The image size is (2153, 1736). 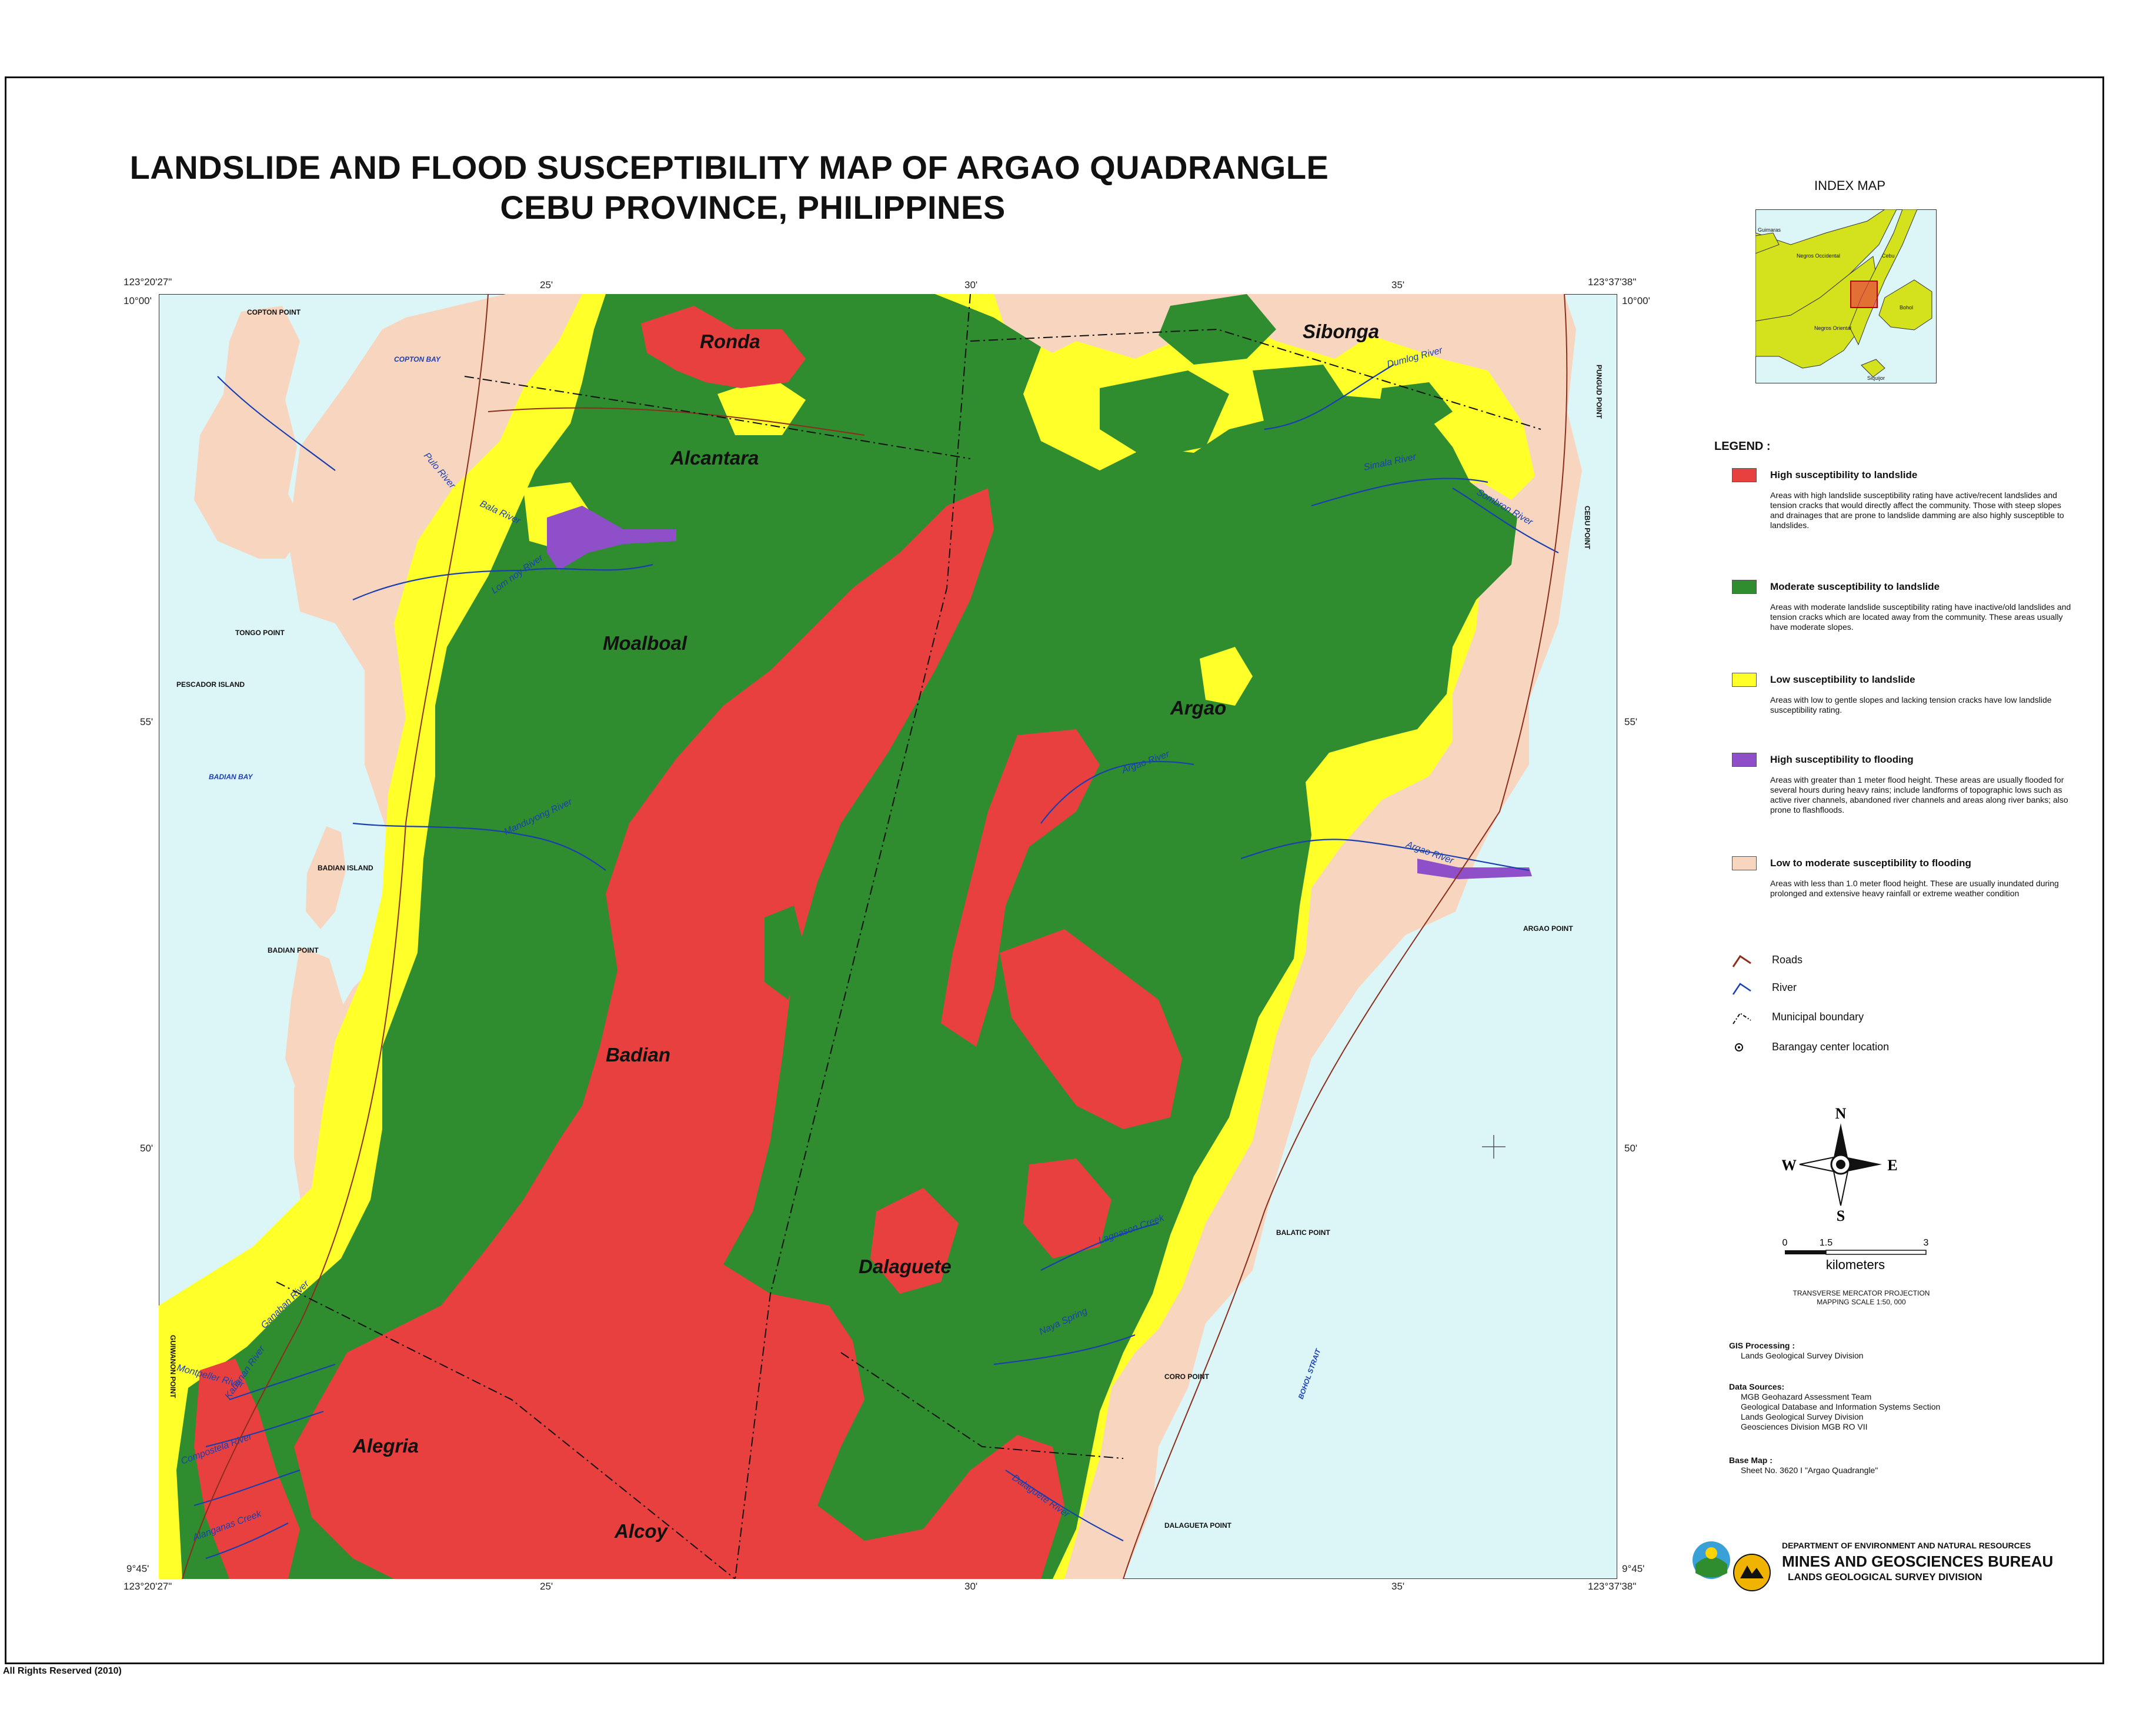 What do you see at coordinates (346, 868) in the screenshot?
I see `label-badian-island: BADIAN ISLAND` at bounding box center [346, 868].